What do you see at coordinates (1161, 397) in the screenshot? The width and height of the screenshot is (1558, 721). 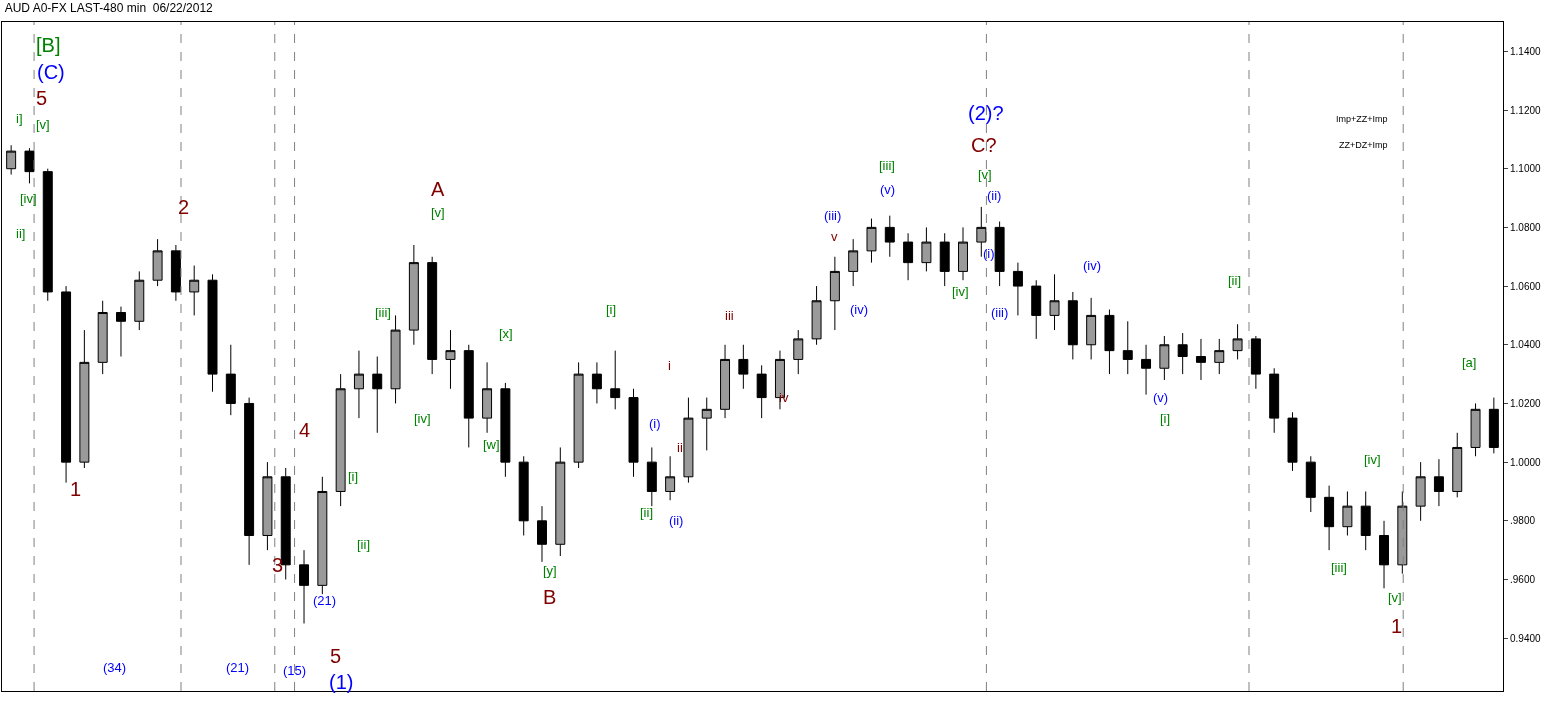 I see `annotation: (v)` at bounding box center [1161, 397].